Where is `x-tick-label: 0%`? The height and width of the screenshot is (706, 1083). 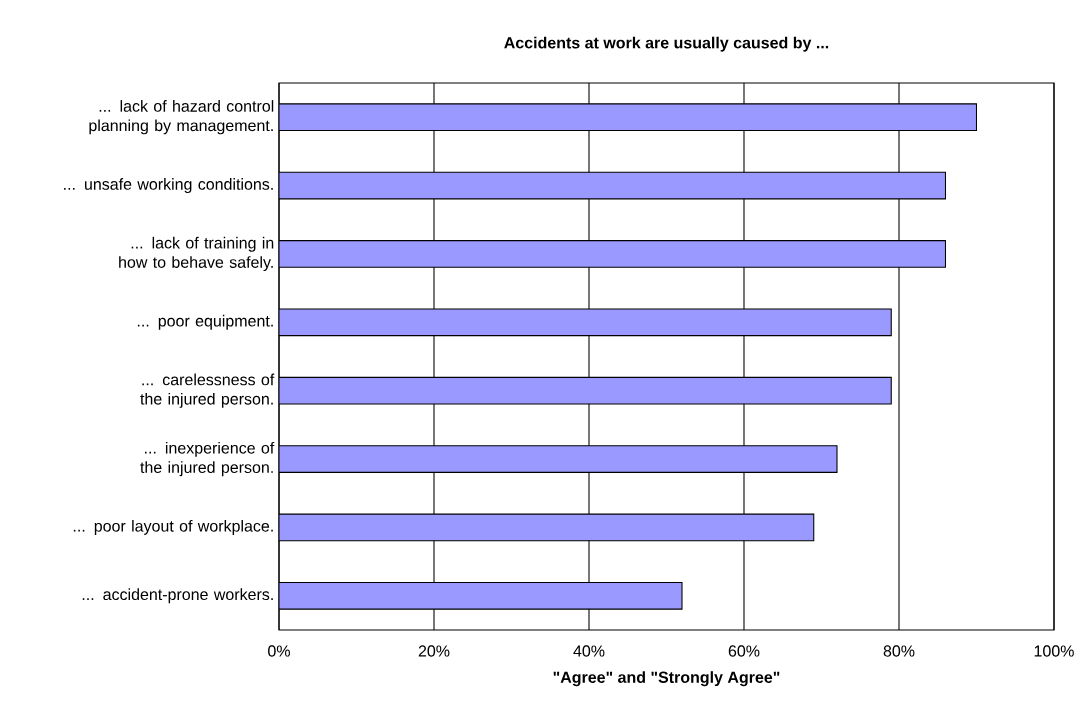 x-tick-label: 0% is located at coordinates (279, 651).